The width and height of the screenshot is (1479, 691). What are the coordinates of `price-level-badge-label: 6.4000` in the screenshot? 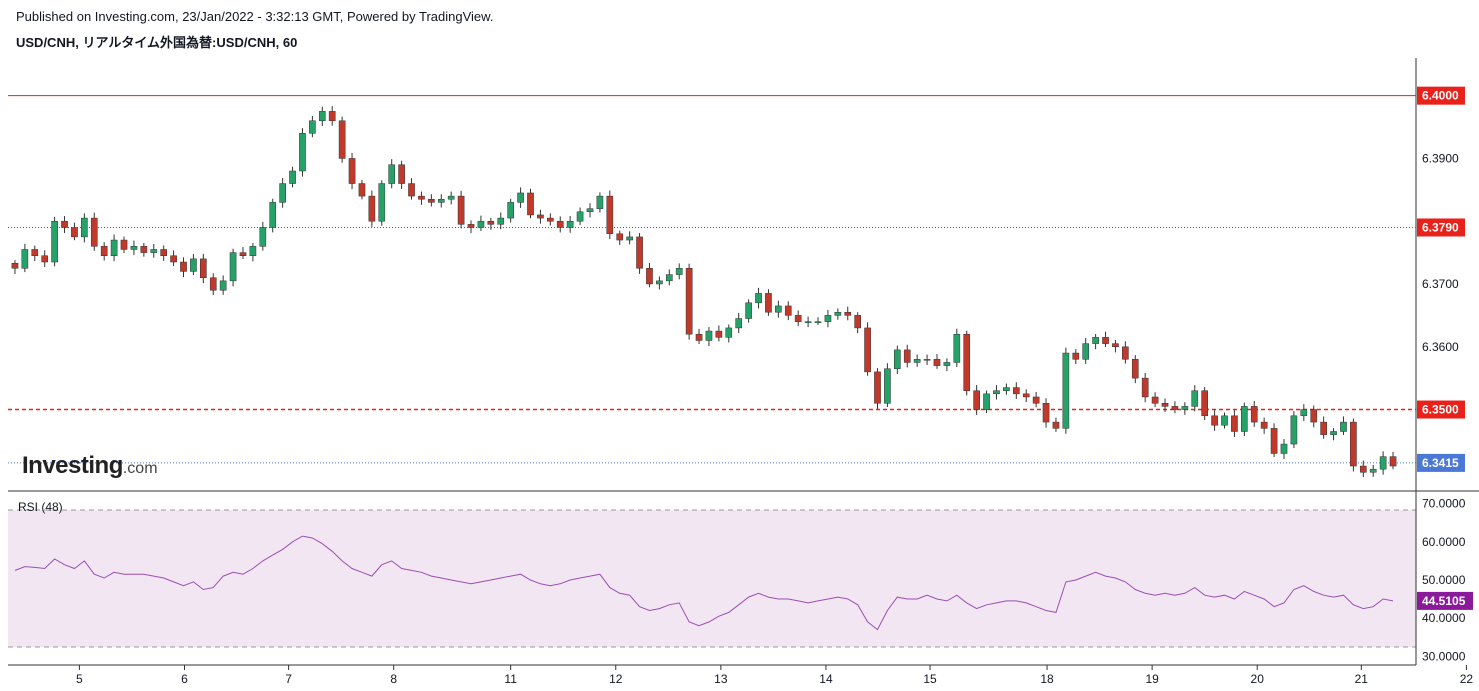 It's located at (1440, 96).